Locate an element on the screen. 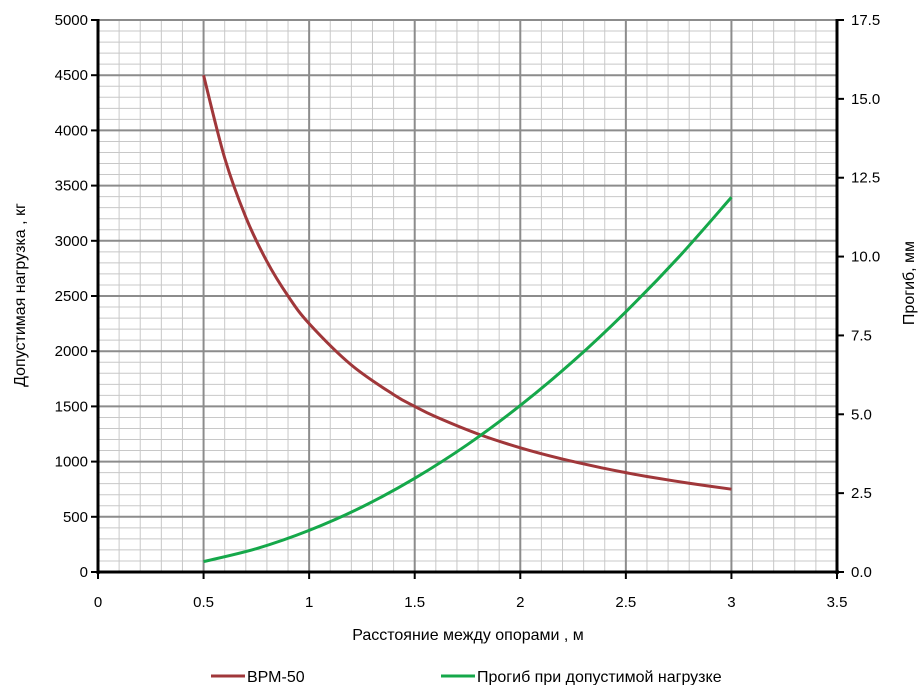 This screenshot has width=924, height=685. y-left-tick-label: 2000 is located at coordinates (71, 351).